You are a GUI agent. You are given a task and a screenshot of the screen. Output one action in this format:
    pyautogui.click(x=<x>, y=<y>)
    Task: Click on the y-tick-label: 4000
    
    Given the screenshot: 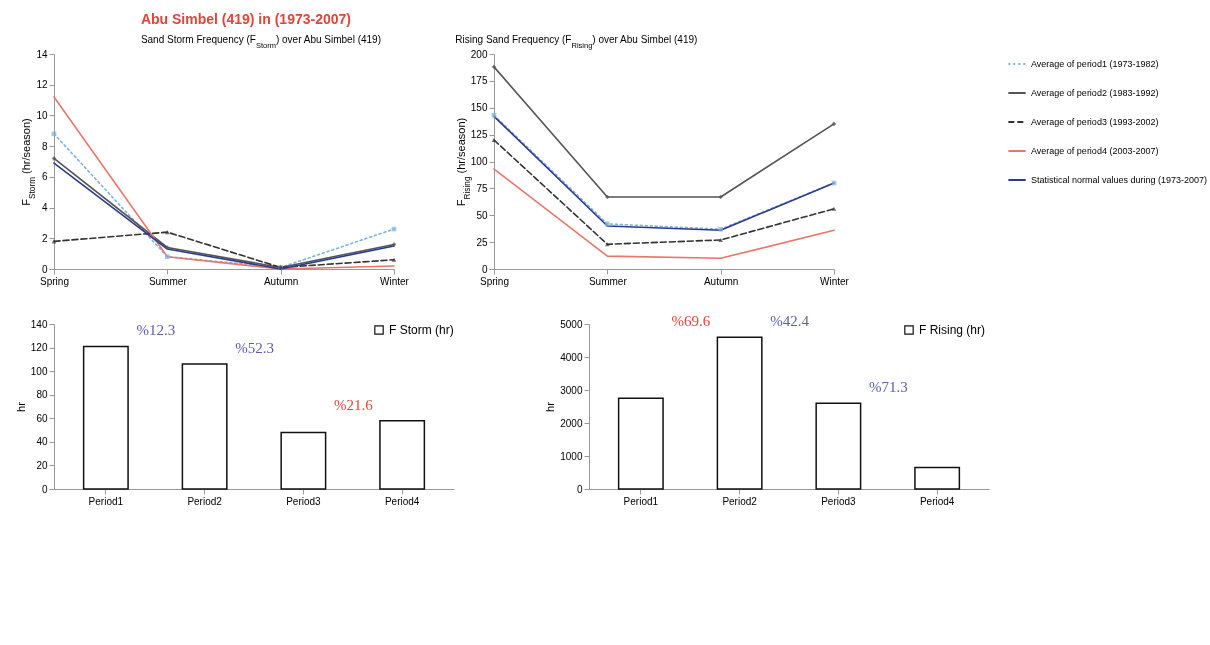 What is the action you would take?
    pyautogui.click(x=571, y=357)
    